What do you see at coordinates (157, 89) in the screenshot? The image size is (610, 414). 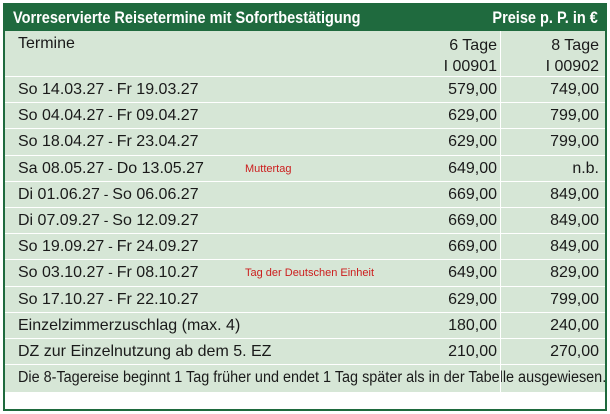 I see `end-date: Fr 19.03.27` at bounding box center [157, 89].